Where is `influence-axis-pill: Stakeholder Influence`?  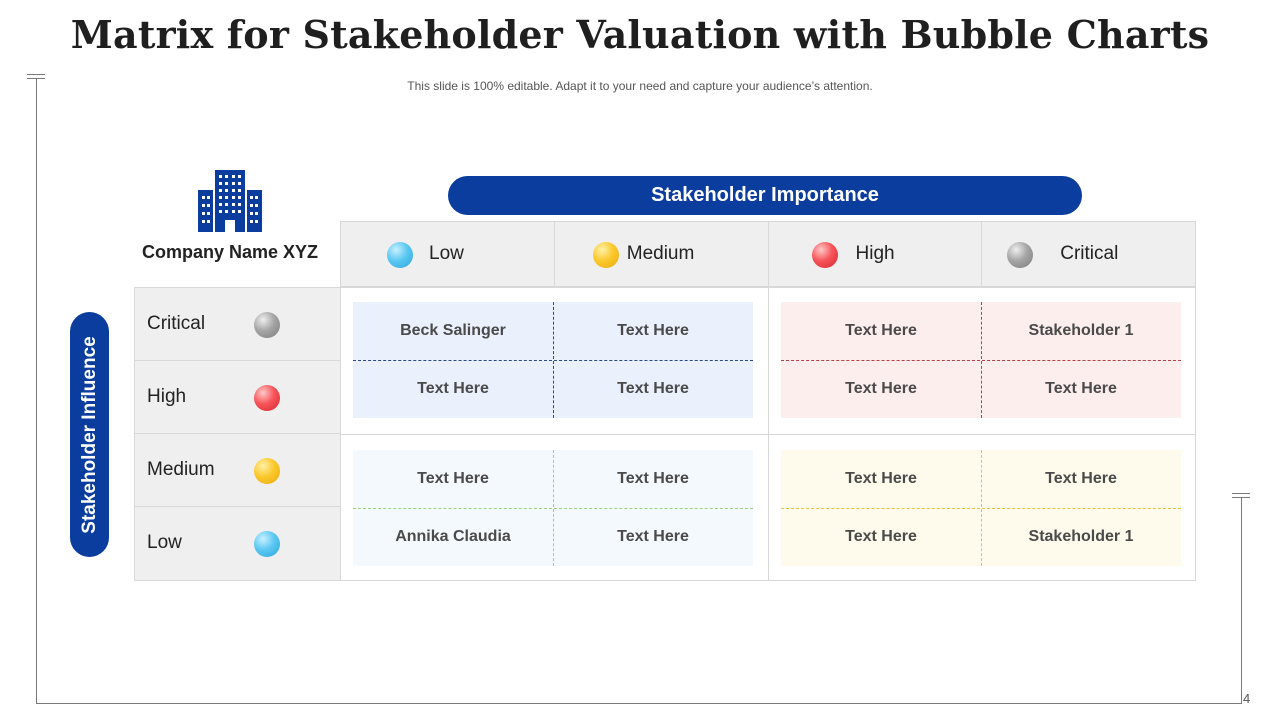
influence-axis-pill: Stakeholder Influence is located at coordinates (89, 434).